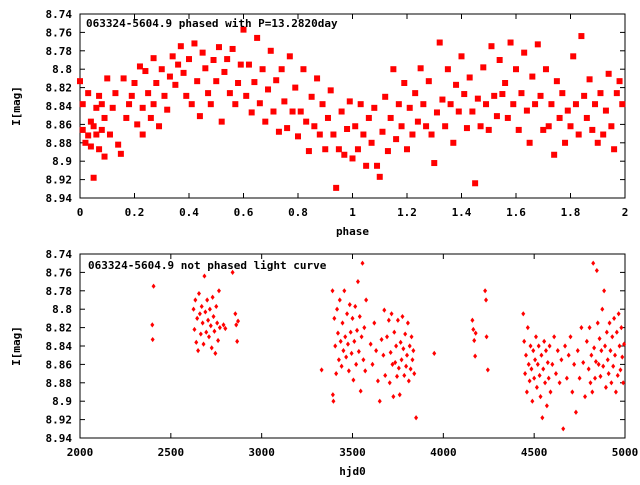  What do you see at coordinates (59, 14) in the screenshot?
I see `y-tick-label: 8.74` at bounding box center [59, 14].